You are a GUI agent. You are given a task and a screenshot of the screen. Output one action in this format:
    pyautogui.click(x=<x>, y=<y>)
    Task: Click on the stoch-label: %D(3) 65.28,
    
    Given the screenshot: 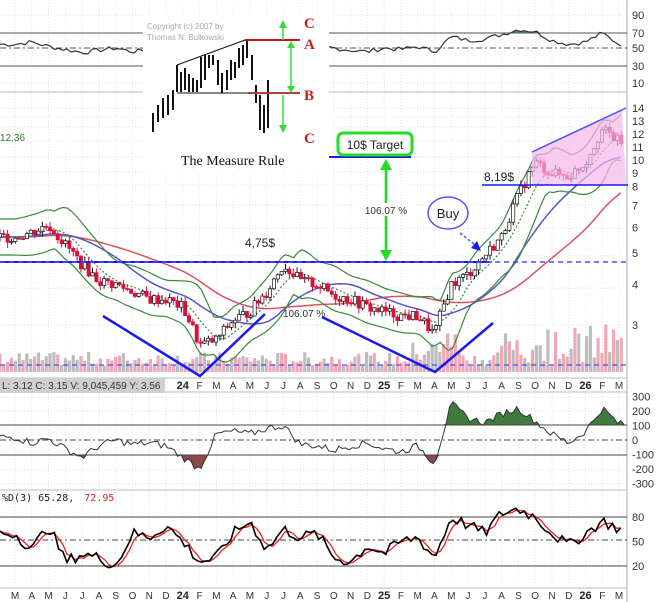 What is the action you would take?
    pyautogui.click(x=38, y=498)
    